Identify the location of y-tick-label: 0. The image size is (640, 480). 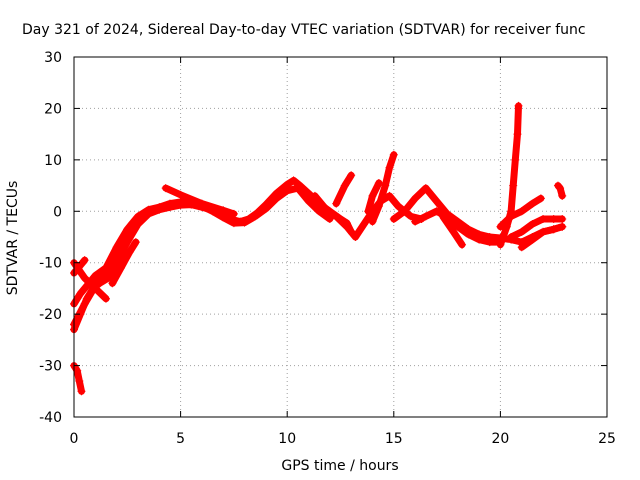
(57, 212).